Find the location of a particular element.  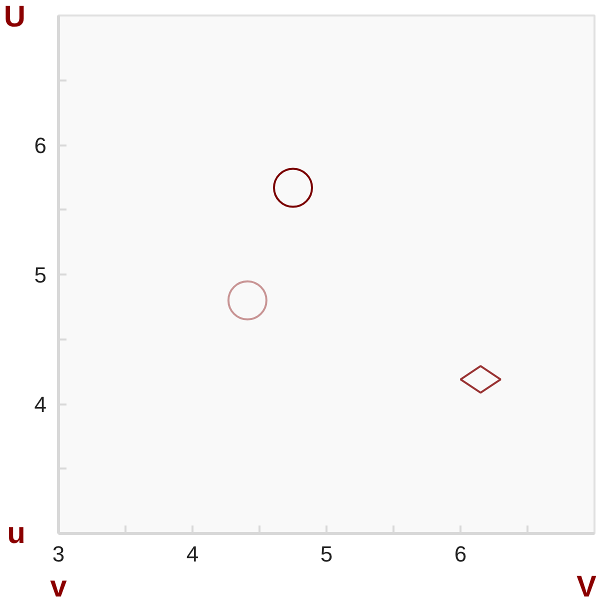

x-tick-label: 4 is located at coordinates (192, 554).